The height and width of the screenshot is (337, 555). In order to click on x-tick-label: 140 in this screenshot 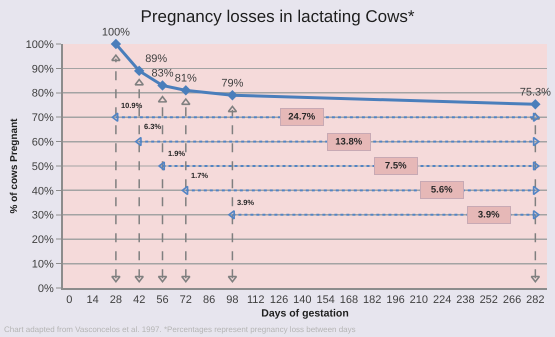, I will do `click(302, 300)`.